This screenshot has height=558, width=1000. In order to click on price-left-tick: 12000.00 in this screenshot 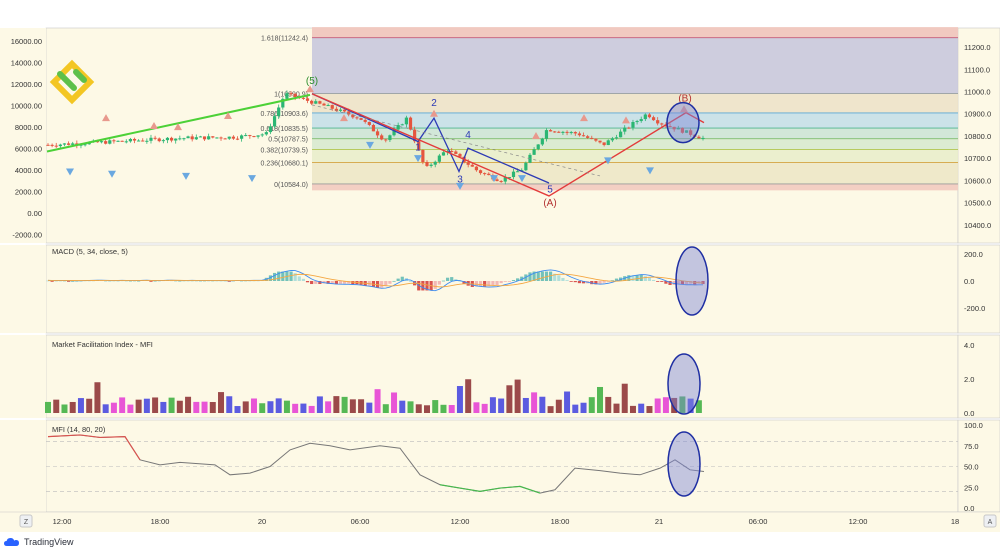, I will do `click(26, 84)`.